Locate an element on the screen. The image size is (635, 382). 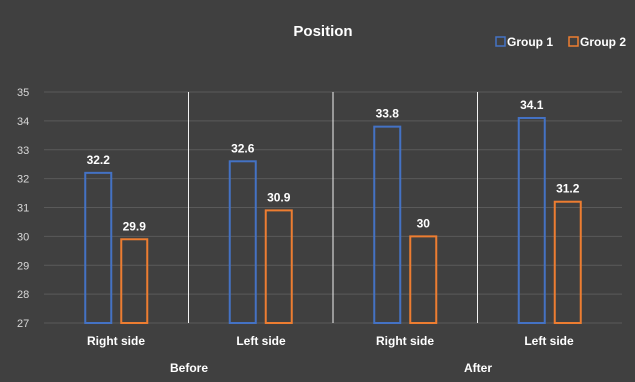
group-labels: Before After is located at coordinates (331, 368).